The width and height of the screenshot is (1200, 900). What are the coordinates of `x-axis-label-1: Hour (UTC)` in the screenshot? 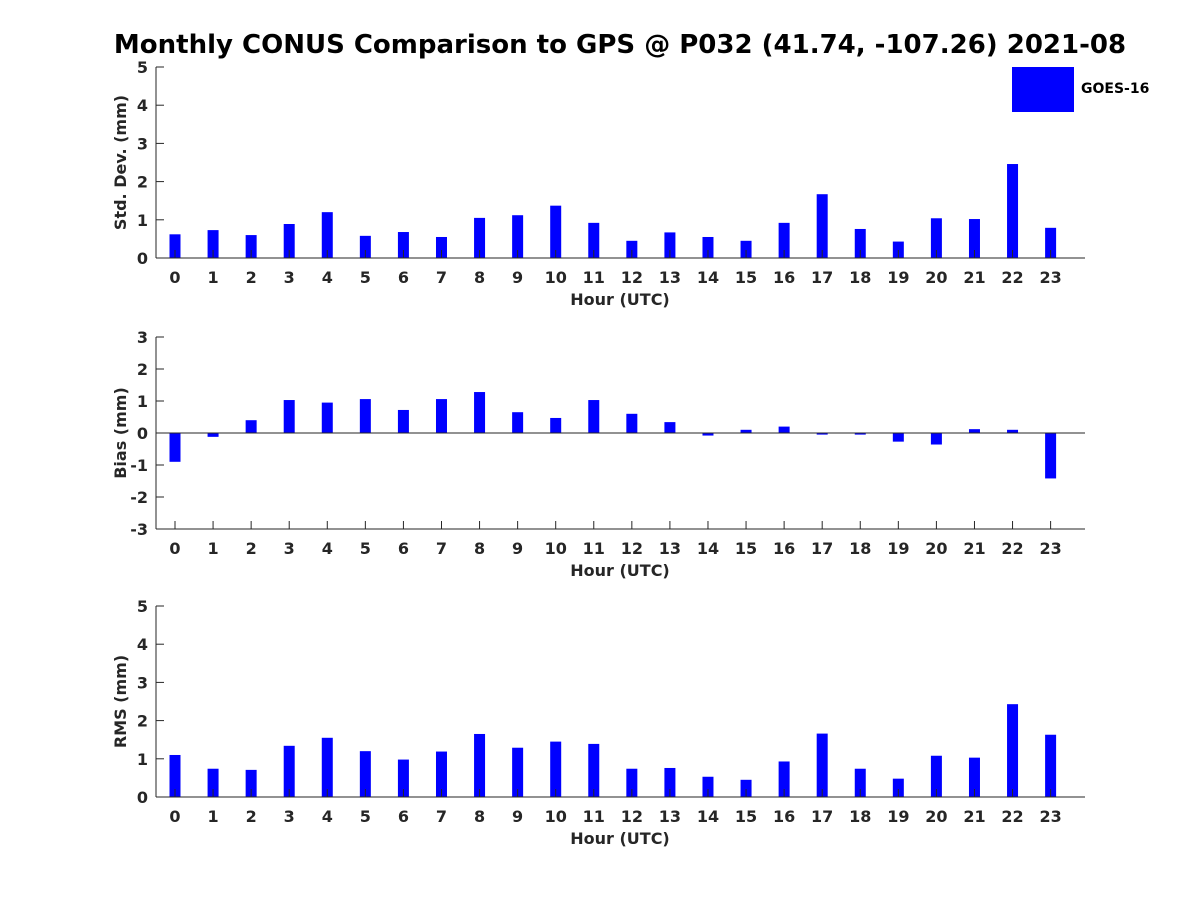 It's located at (620, 299).